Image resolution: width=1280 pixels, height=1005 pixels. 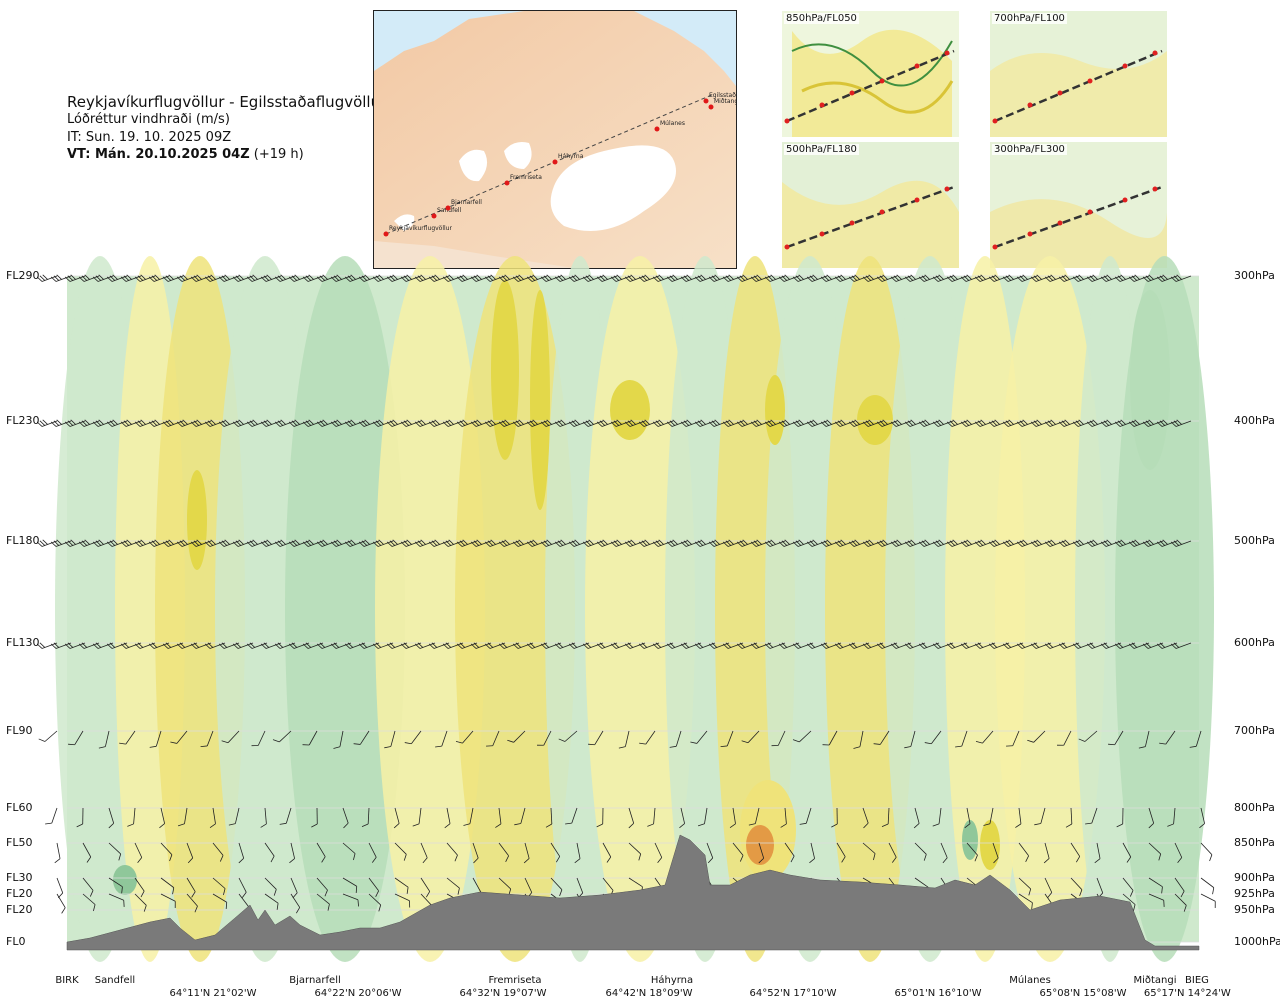 What do you see at coordinates (19, 807) in the screenshot?
I see `flight-level-label: FL60` at bounding box center [19, 807].